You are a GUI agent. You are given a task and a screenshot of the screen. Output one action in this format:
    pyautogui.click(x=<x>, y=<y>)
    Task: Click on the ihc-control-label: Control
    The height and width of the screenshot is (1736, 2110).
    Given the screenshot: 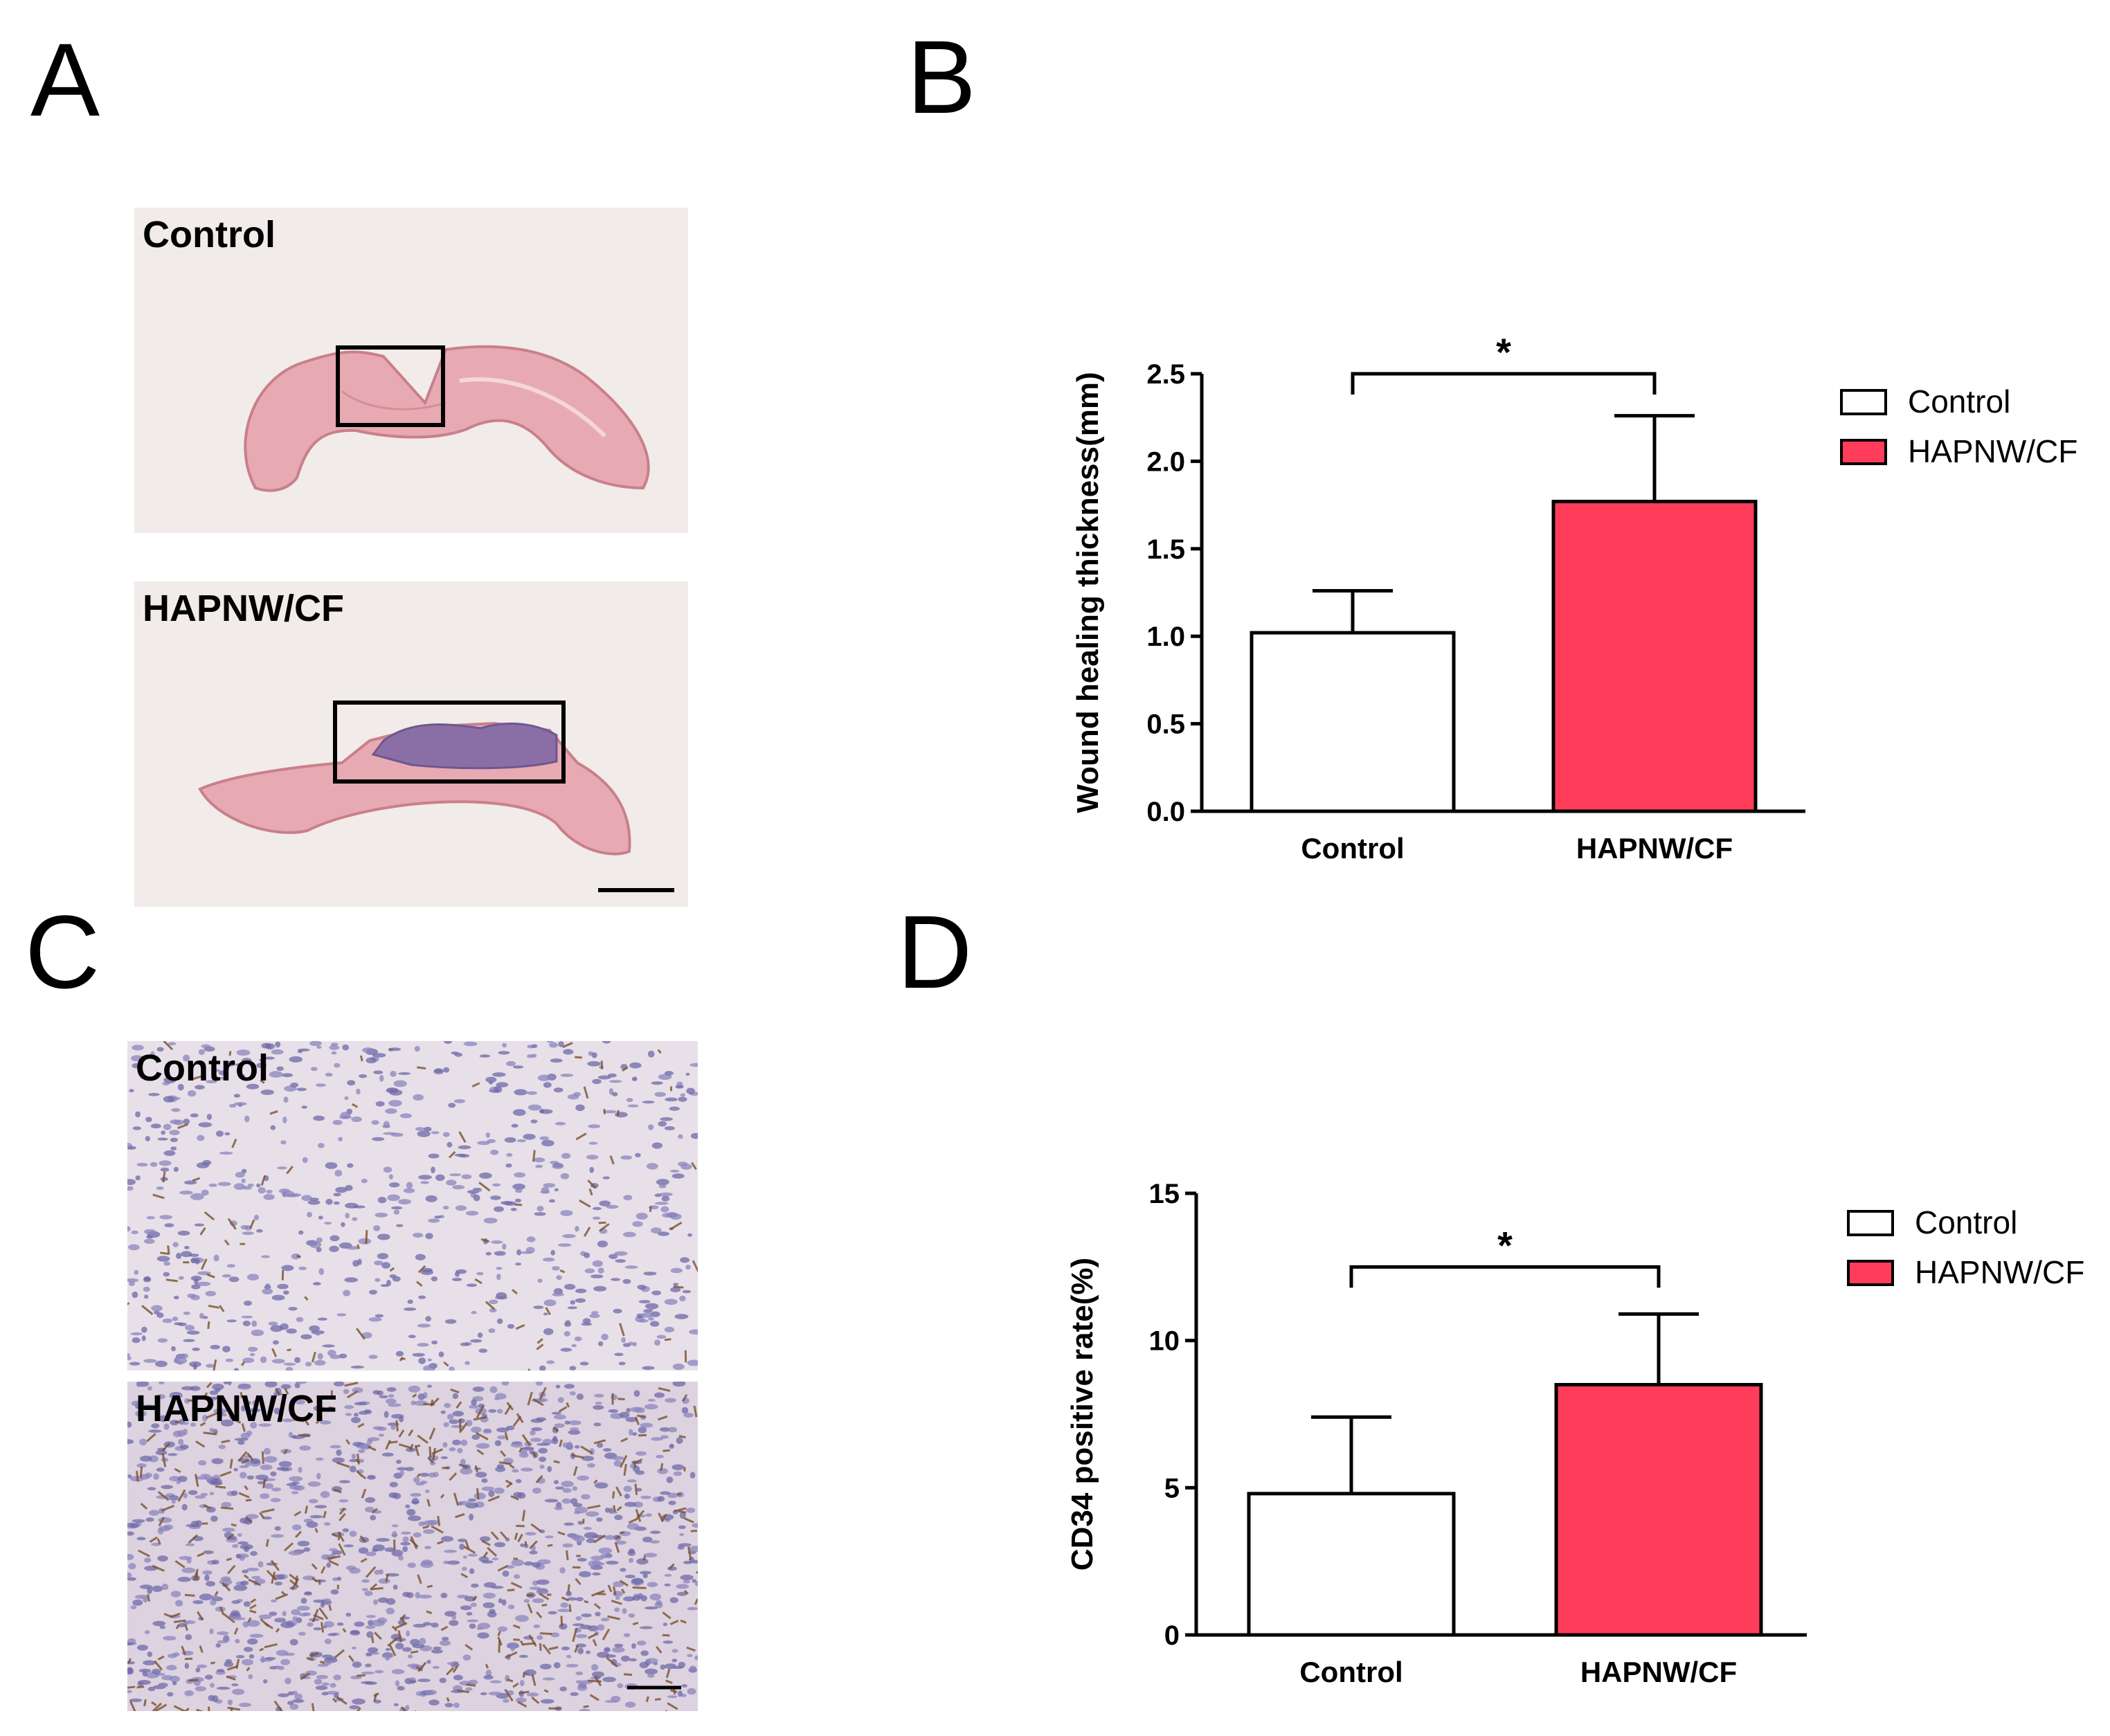 What is the action you would take?
    pyautogui.click(x=202, y=1068)
    